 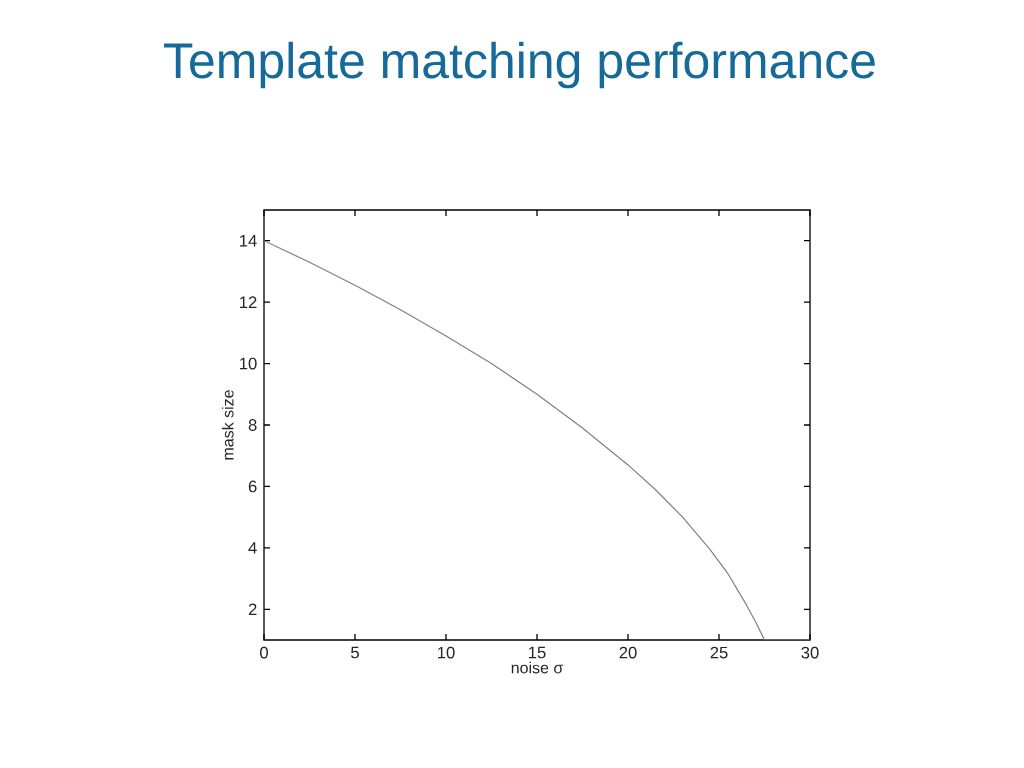 What do you see at coordinates (537, 652) in the screenshot?
I see `x-tick-label: 15` at bounding box center [537, 652].